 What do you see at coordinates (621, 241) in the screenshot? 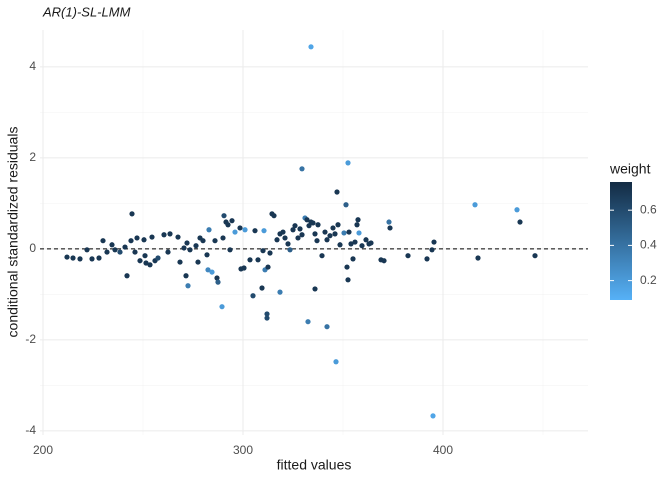
I see `colorbar` at bounding box center [621, 241].